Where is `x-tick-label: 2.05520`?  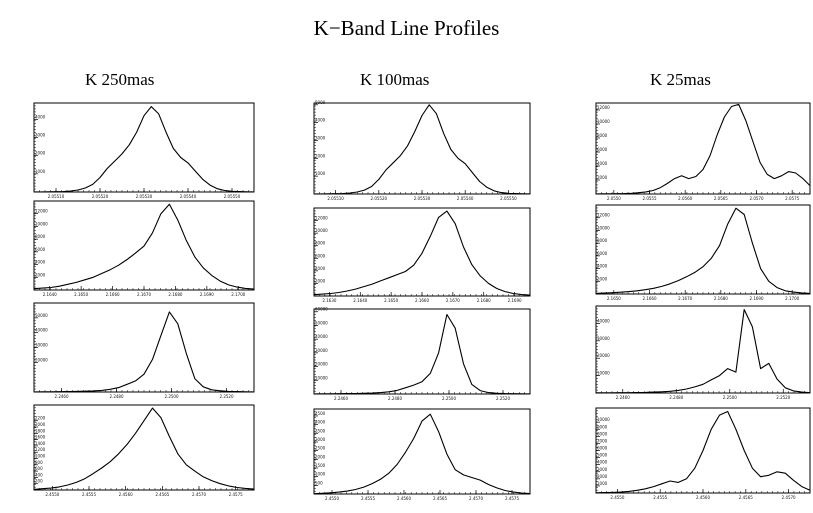
x-tick-label: 2.05520 is located at coordinates (379, 198).